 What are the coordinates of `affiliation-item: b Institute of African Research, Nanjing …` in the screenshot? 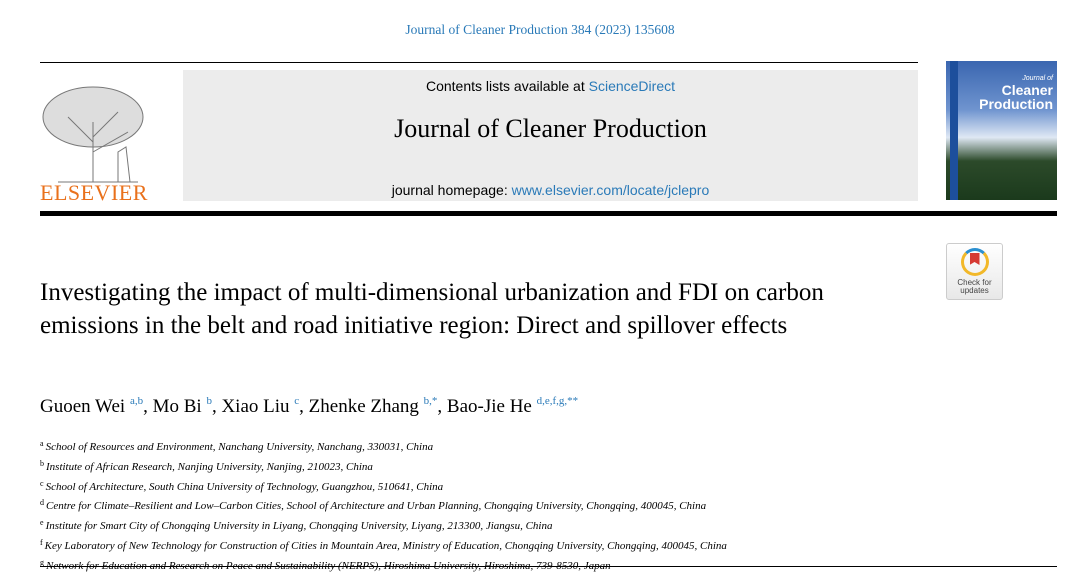 It's located at (383, 466).